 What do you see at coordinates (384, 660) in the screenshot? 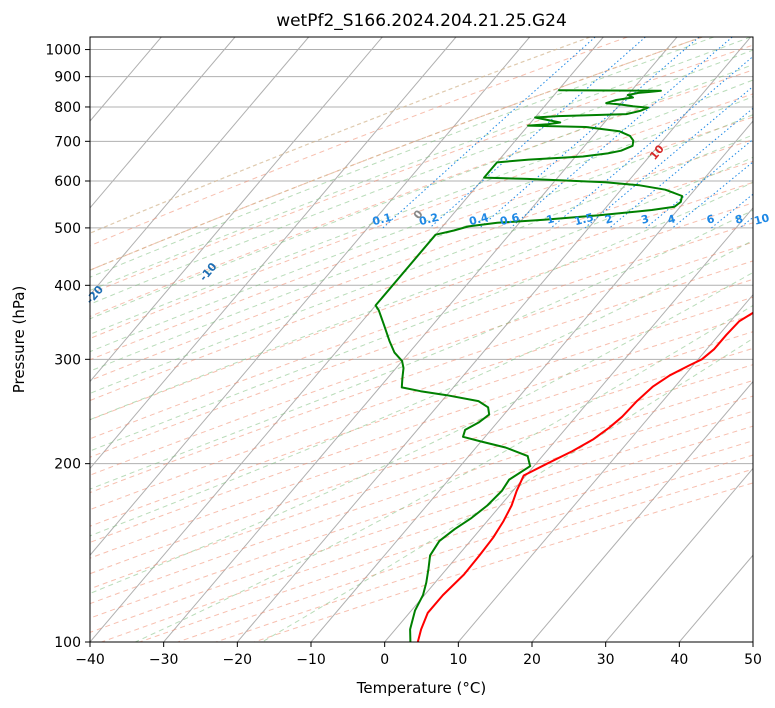
I see `x-tick-label: 0` at bounding box center [384, 660].